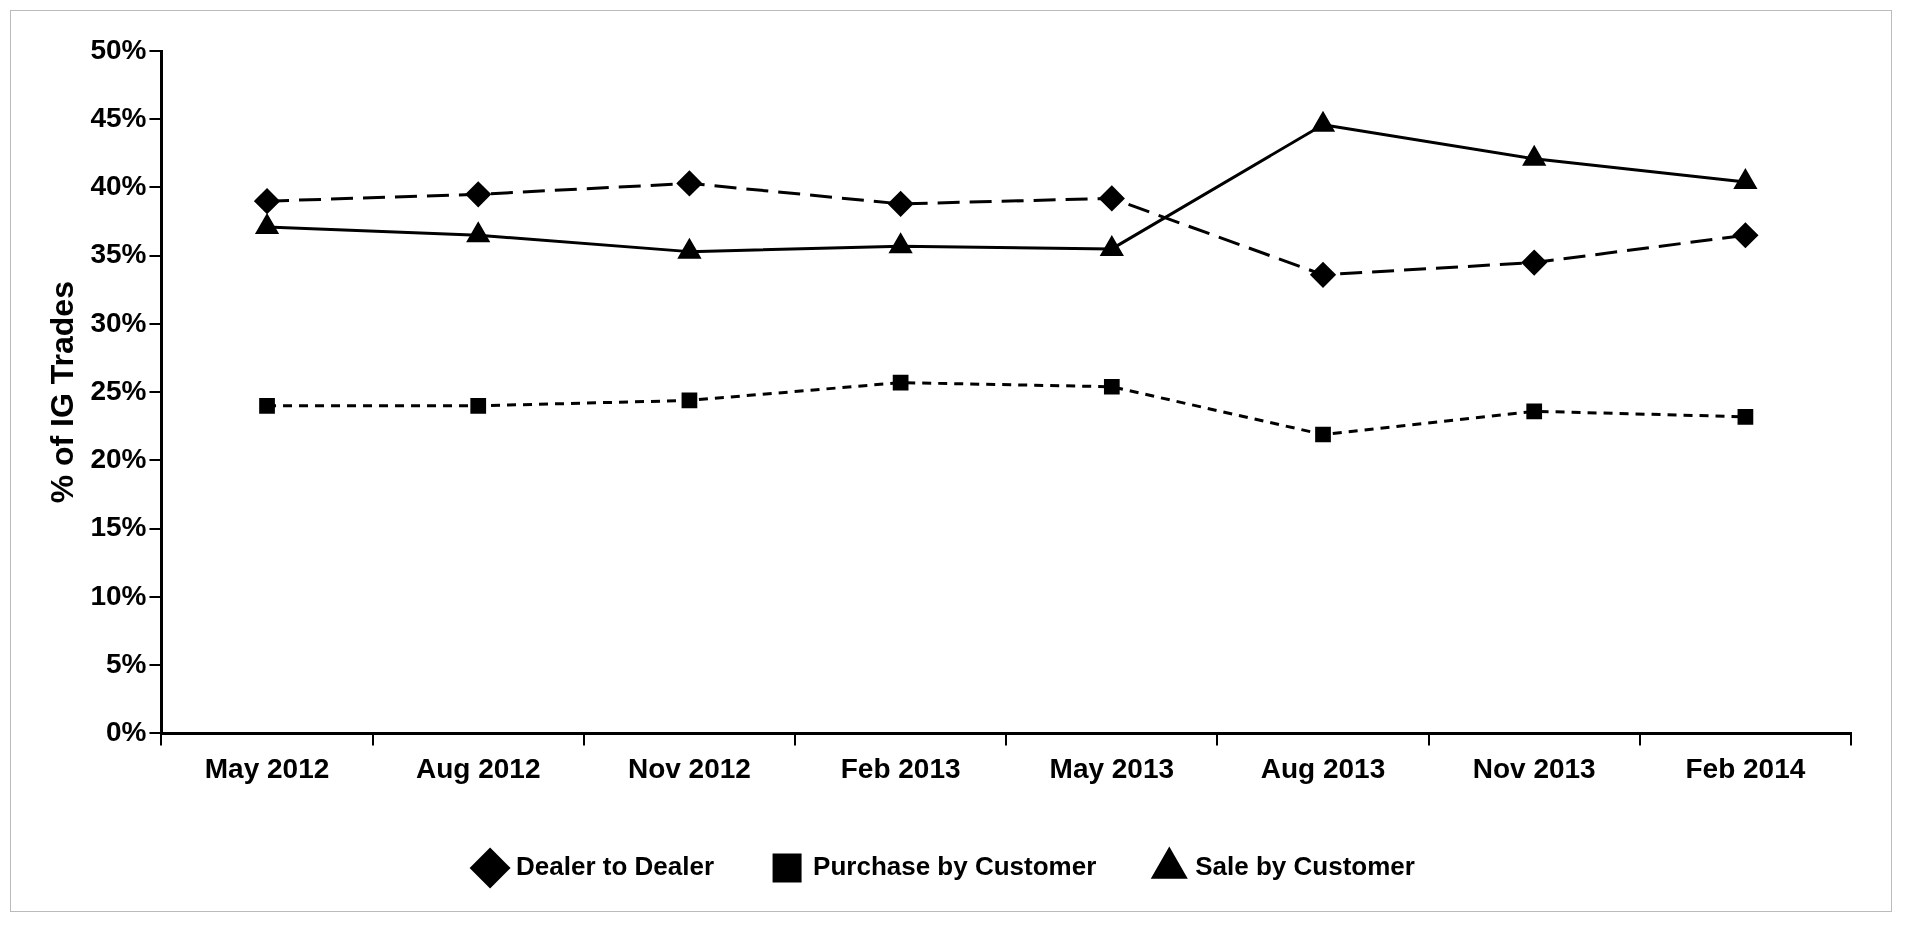  What do you see at coordinates (118, 527) in the screenshot?
I see `y-tick-label: 15%` at bounding box center [118, 527].